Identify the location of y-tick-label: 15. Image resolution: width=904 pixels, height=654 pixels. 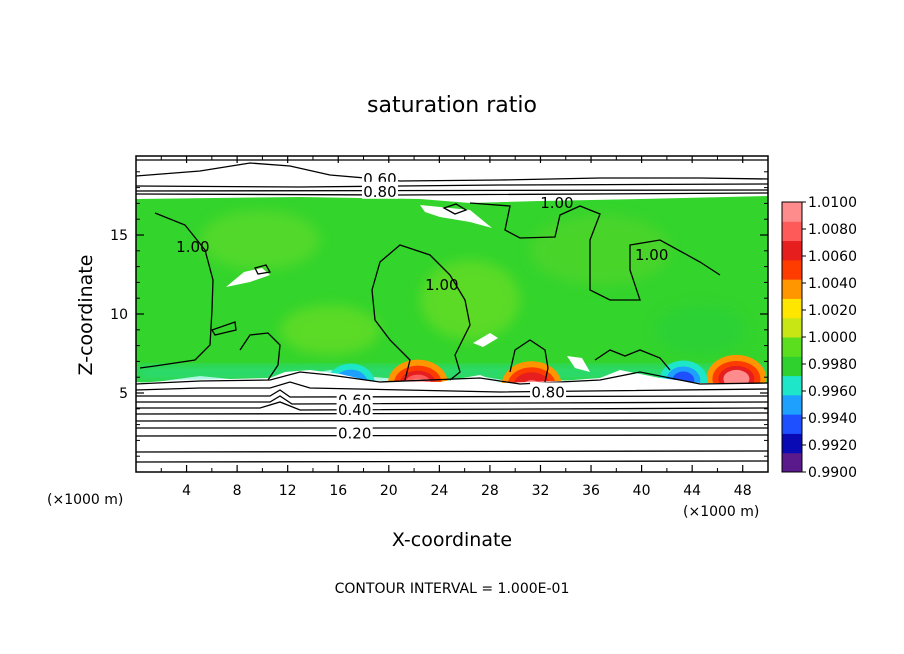
(119, 236).